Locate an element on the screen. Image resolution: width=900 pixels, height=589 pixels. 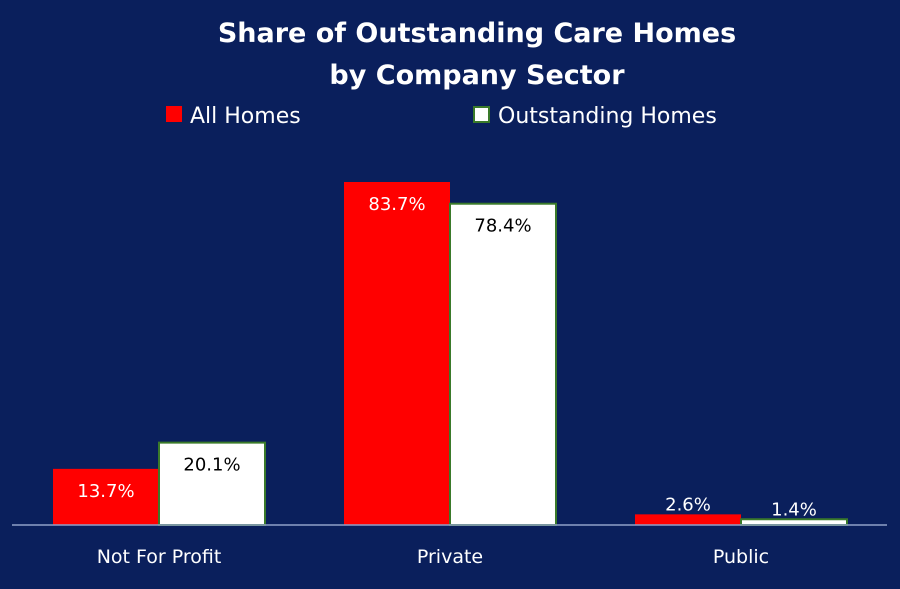
category-label-public: Public is located at coordinates (741, 557).